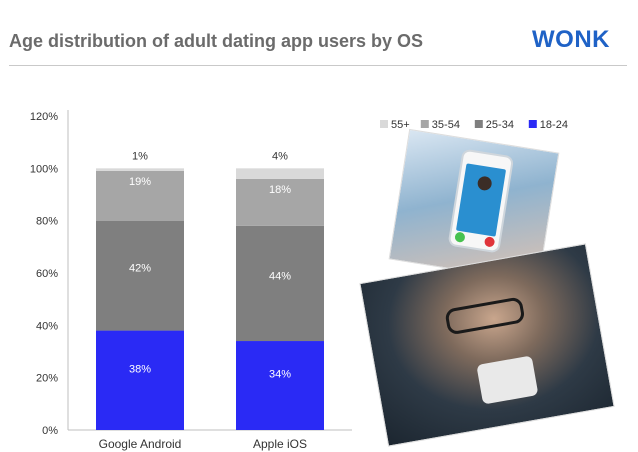 This screenshot has height=452, width=638. Describe the element at coordinates (44, 117) in the screenshot. I see `y-tick-label: 120%` at that location.